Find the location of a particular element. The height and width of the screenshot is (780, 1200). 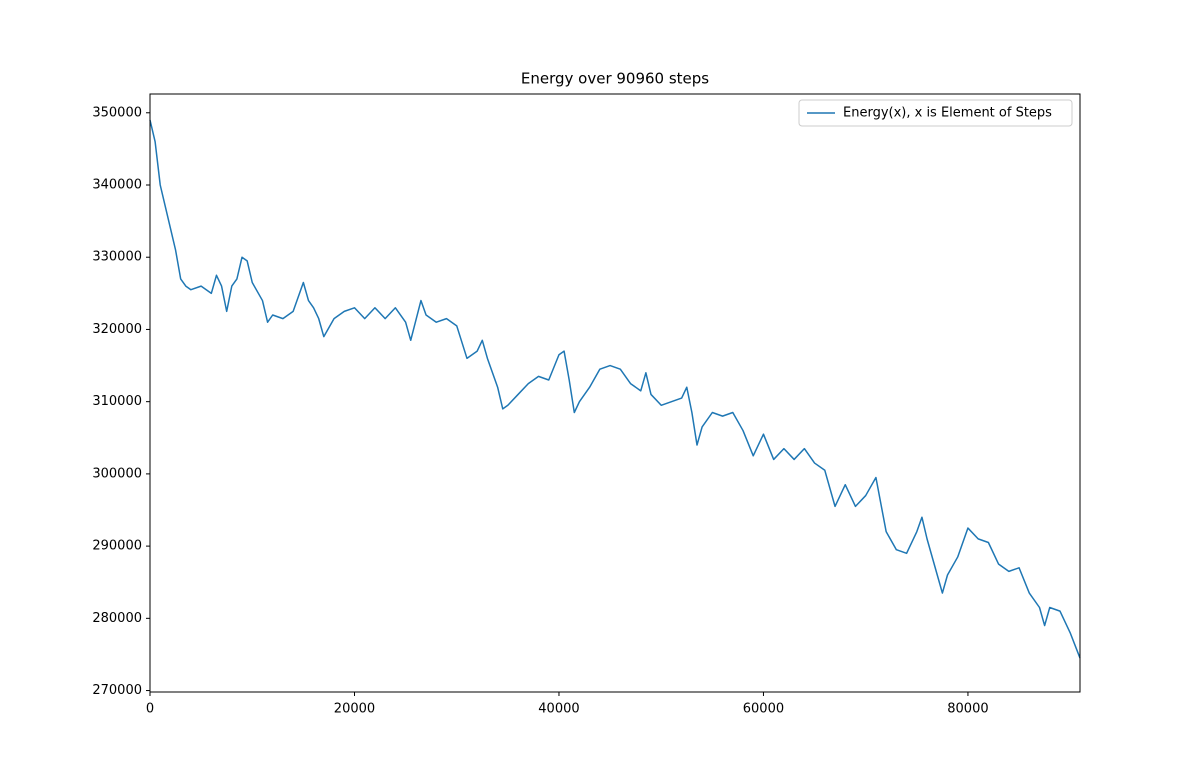

chart-title: Energy over 90960 steps is located at coordinates (615, 79).